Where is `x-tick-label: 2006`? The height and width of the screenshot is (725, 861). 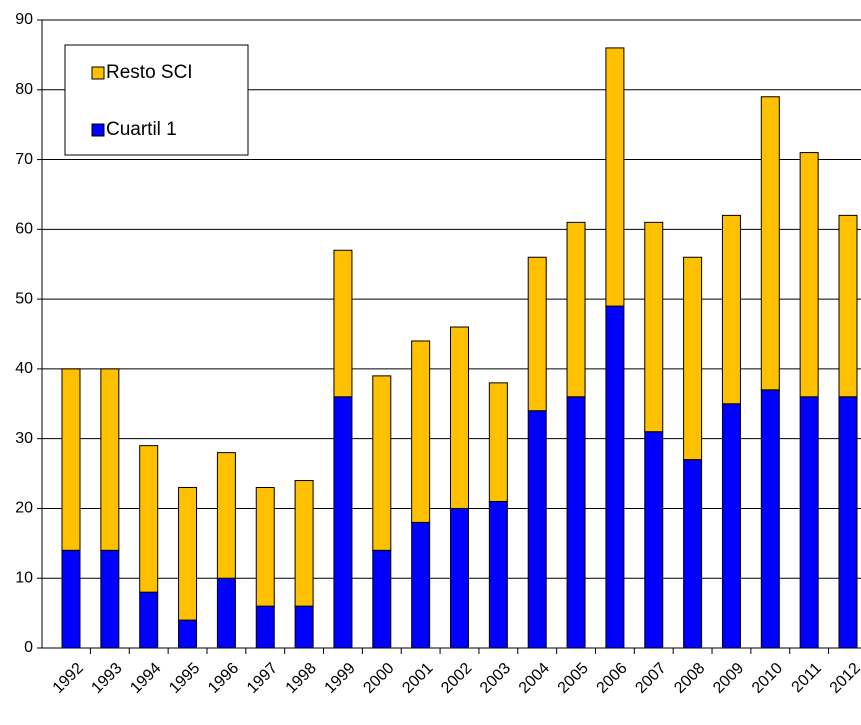 x-tick-label: 2006 is located at coordinates (612, 678).